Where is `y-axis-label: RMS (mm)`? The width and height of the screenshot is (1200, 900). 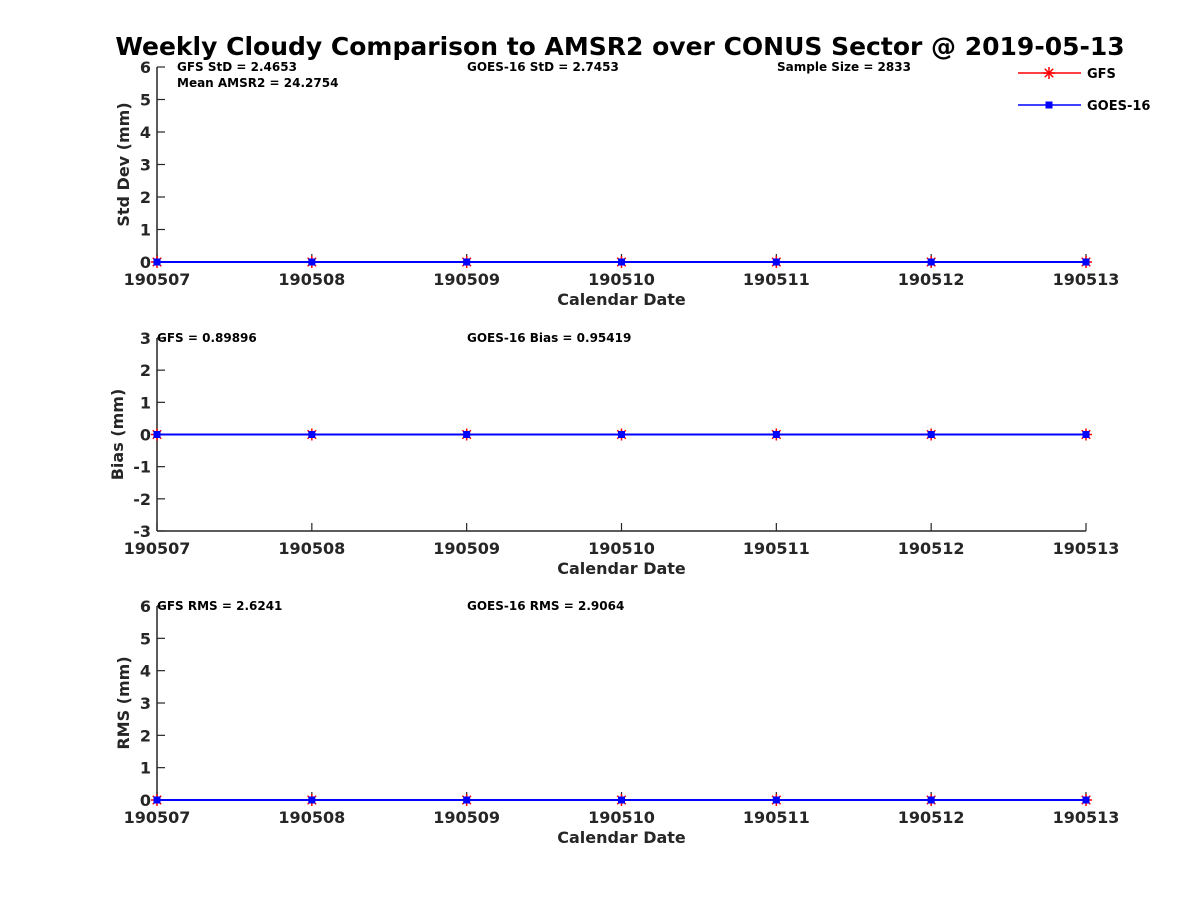 y-axis-label: RMS (mm) is located at coordinates (123, 702).